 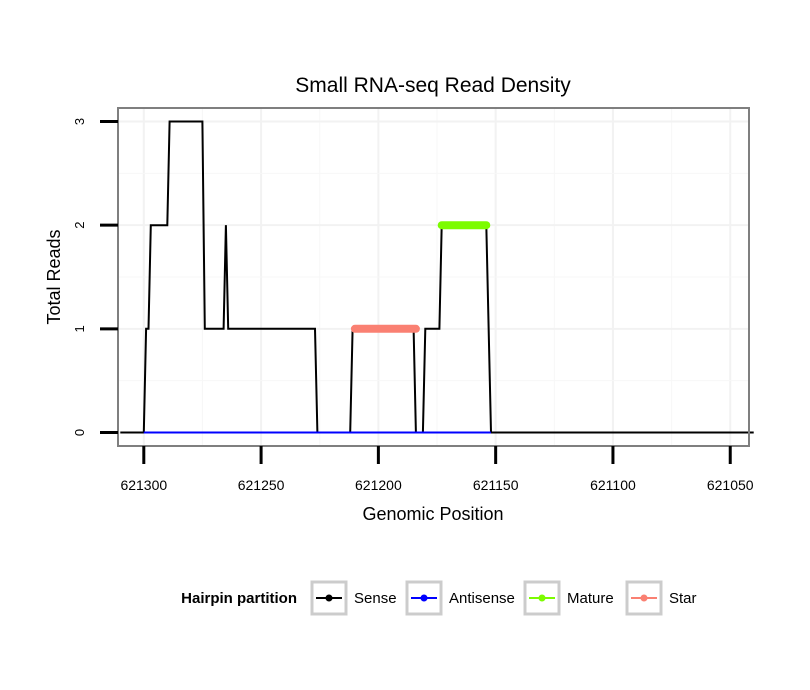 I want to click on legend-entry-sense: Sense, so click(x=353, y=598).